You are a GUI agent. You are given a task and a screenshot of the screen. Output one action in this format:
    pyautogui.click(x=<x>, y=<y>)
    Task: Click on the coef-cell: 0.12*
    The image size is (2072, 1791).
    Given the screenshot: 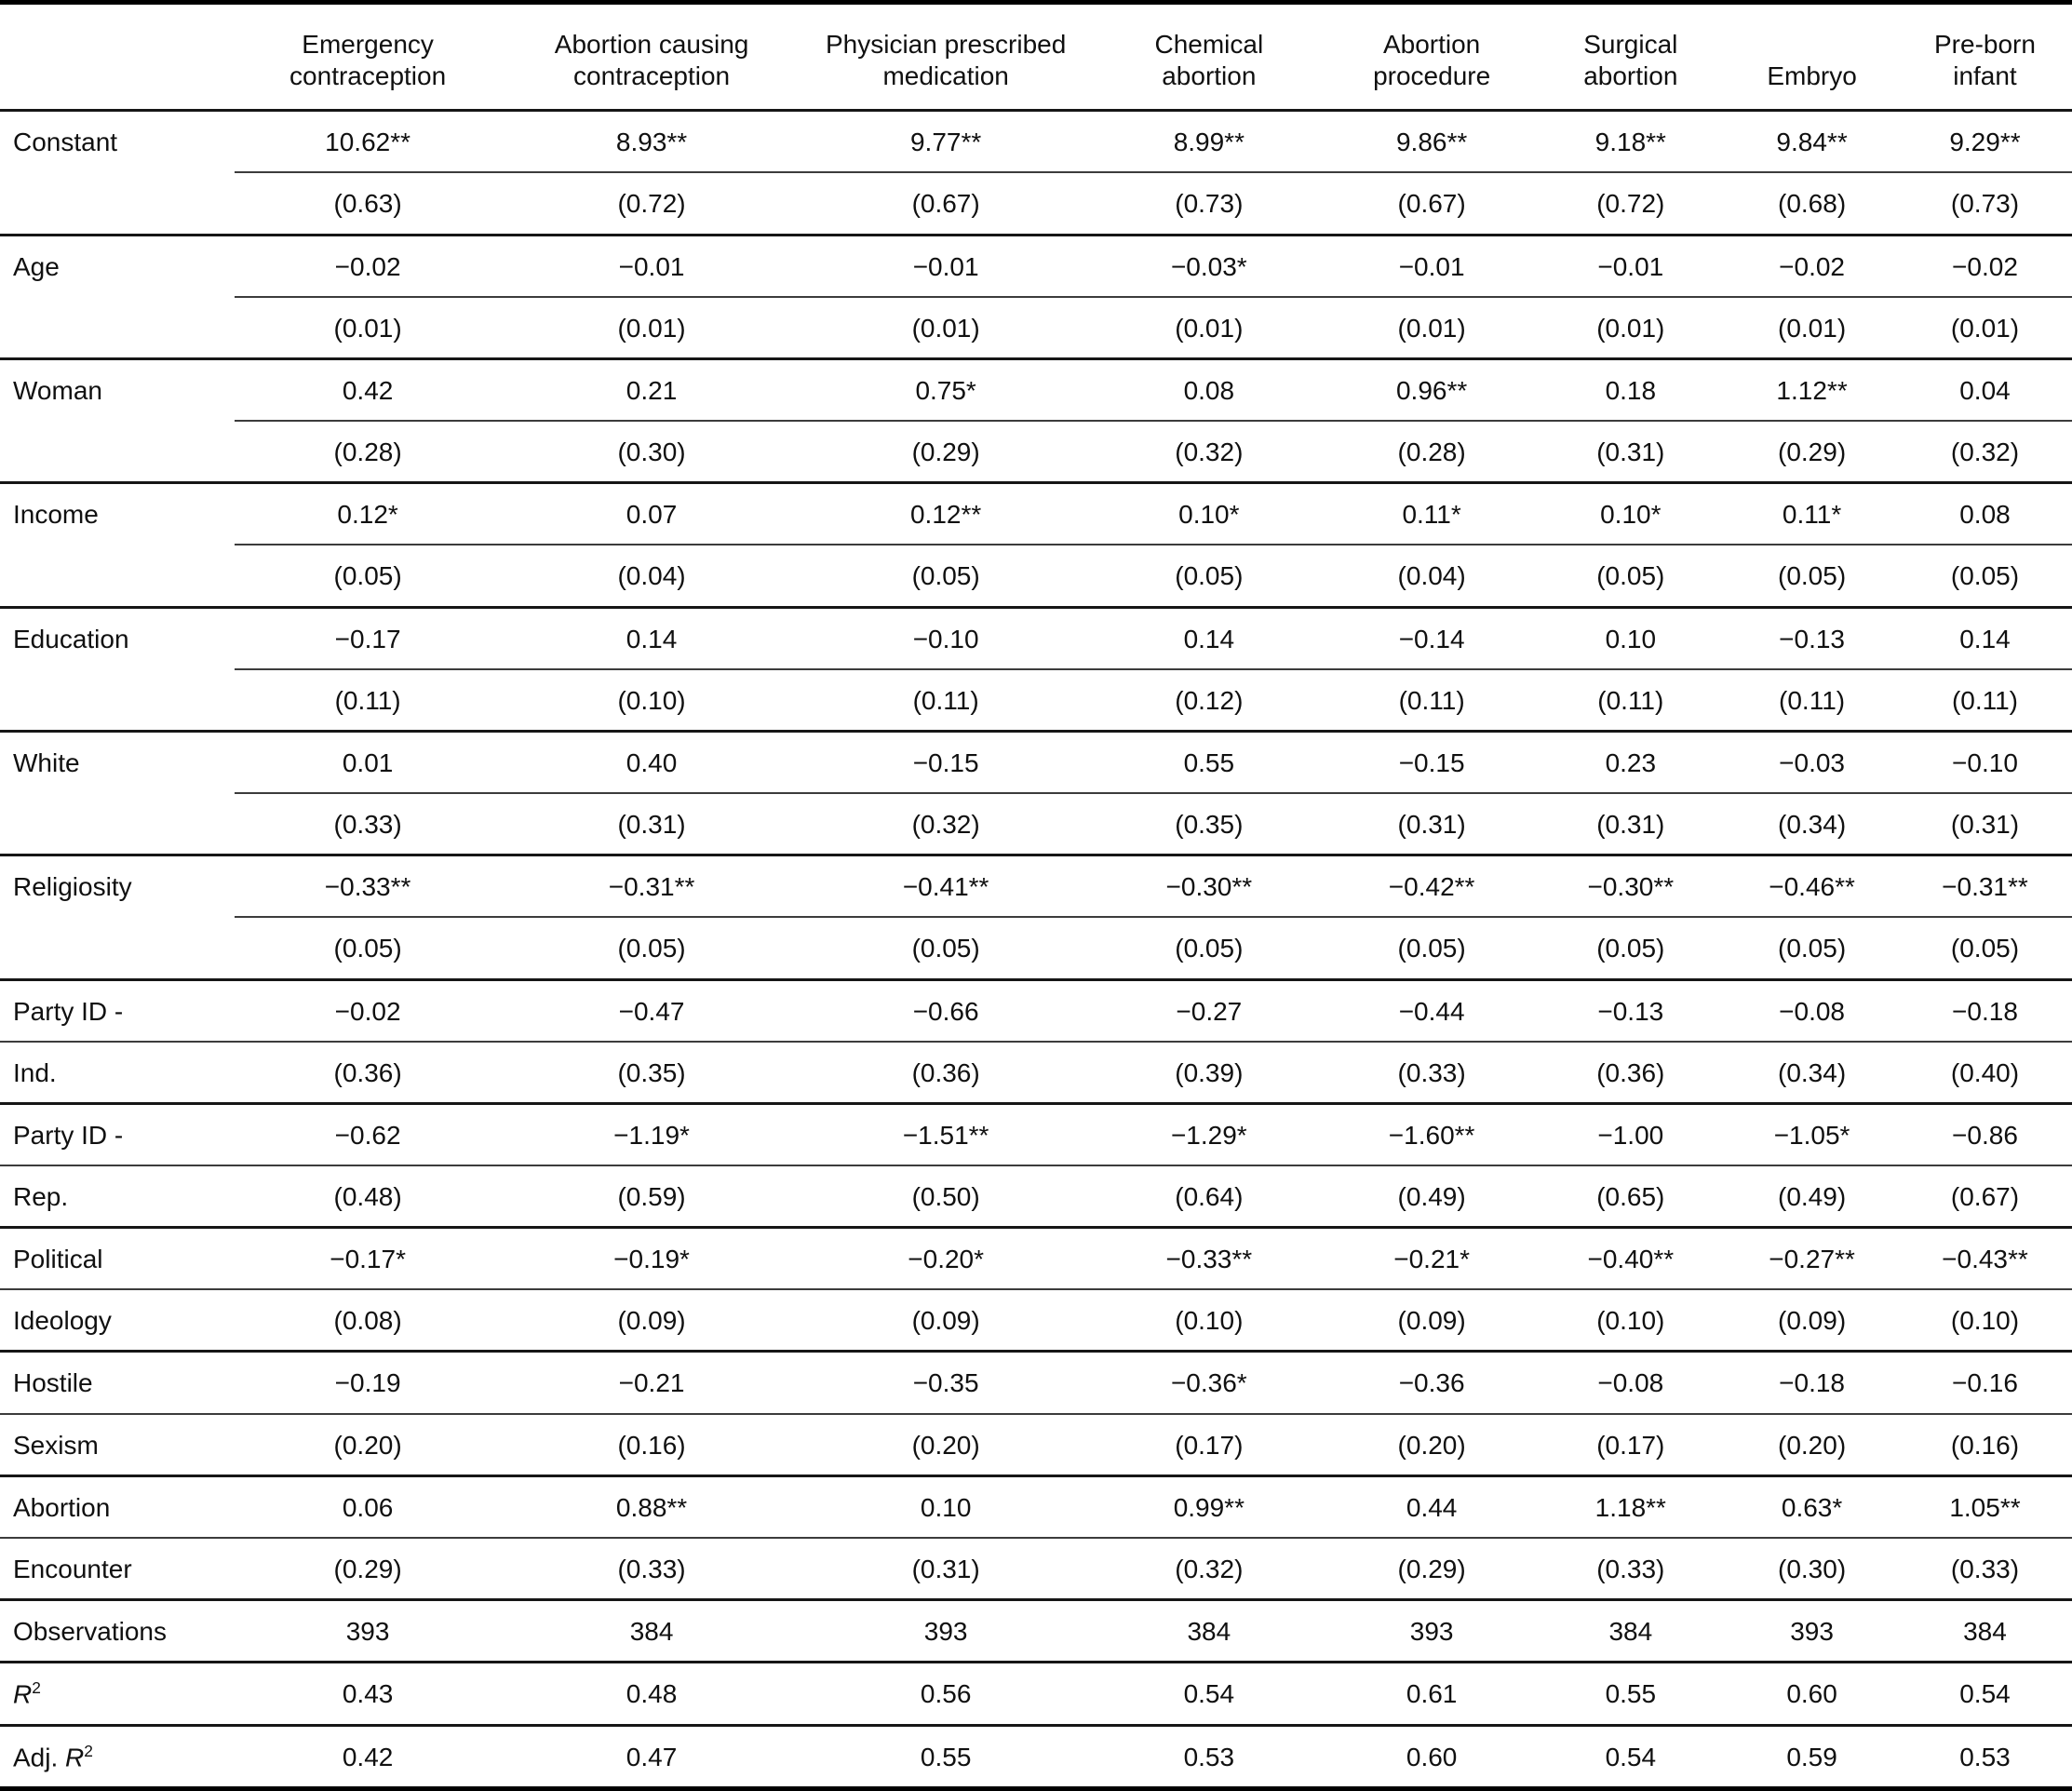 What is the action you would take?
    pyautogui.click(x=368, y=514)
    